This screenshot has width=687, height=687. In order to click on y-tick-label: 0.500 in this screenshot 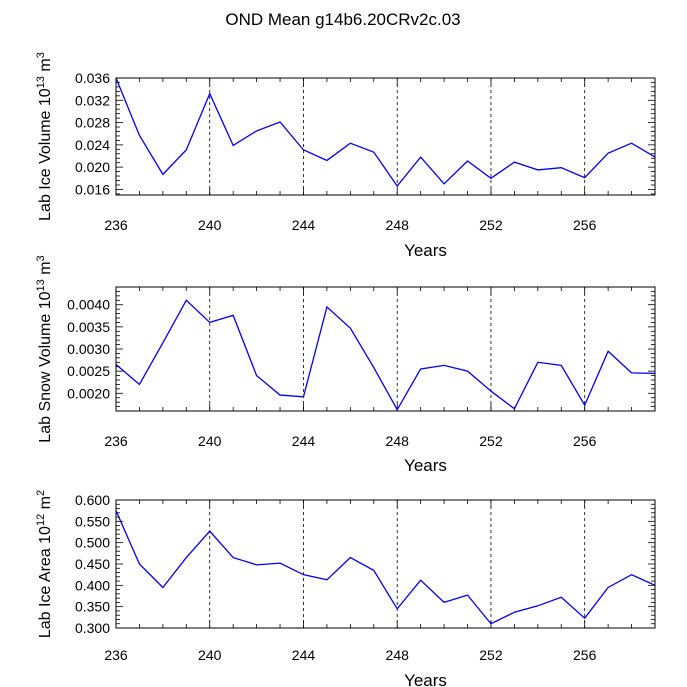, I will do `click(92, 543)`.